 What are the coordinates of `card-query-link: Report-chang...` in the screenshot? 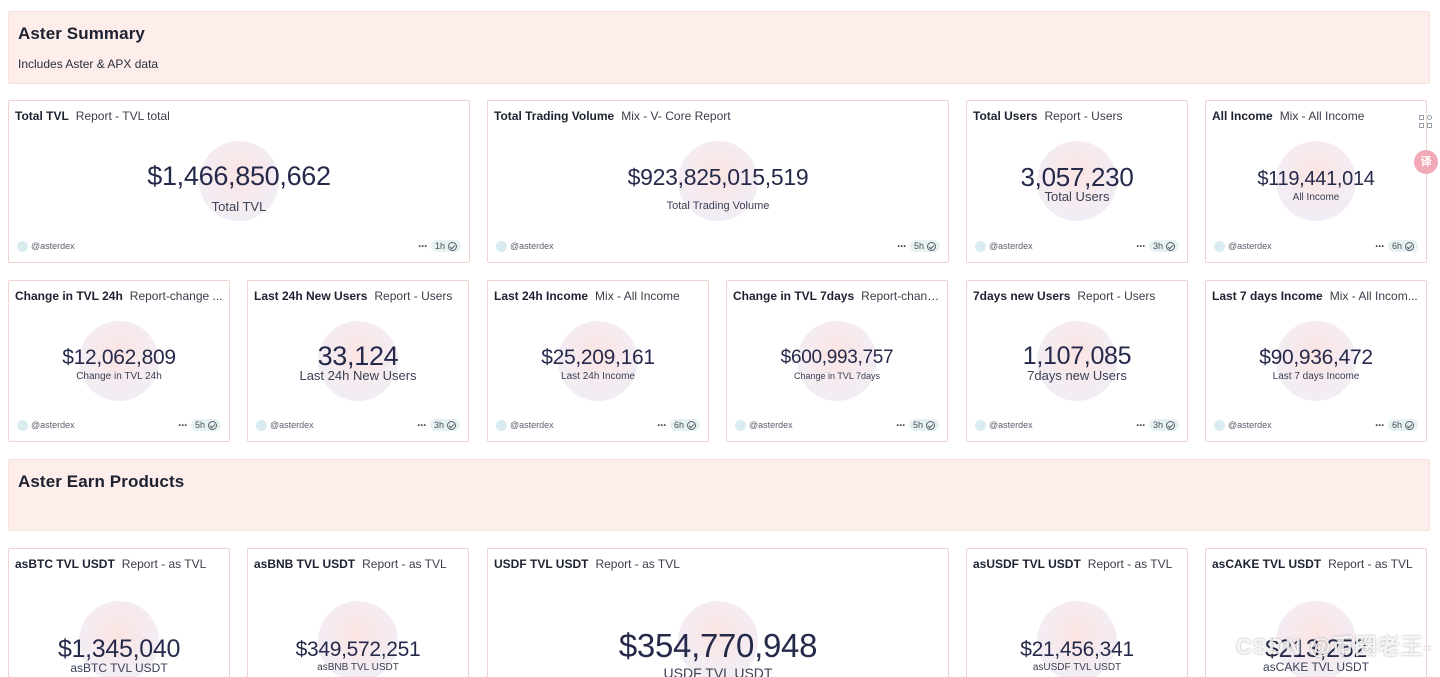 It's located at (901, 296).